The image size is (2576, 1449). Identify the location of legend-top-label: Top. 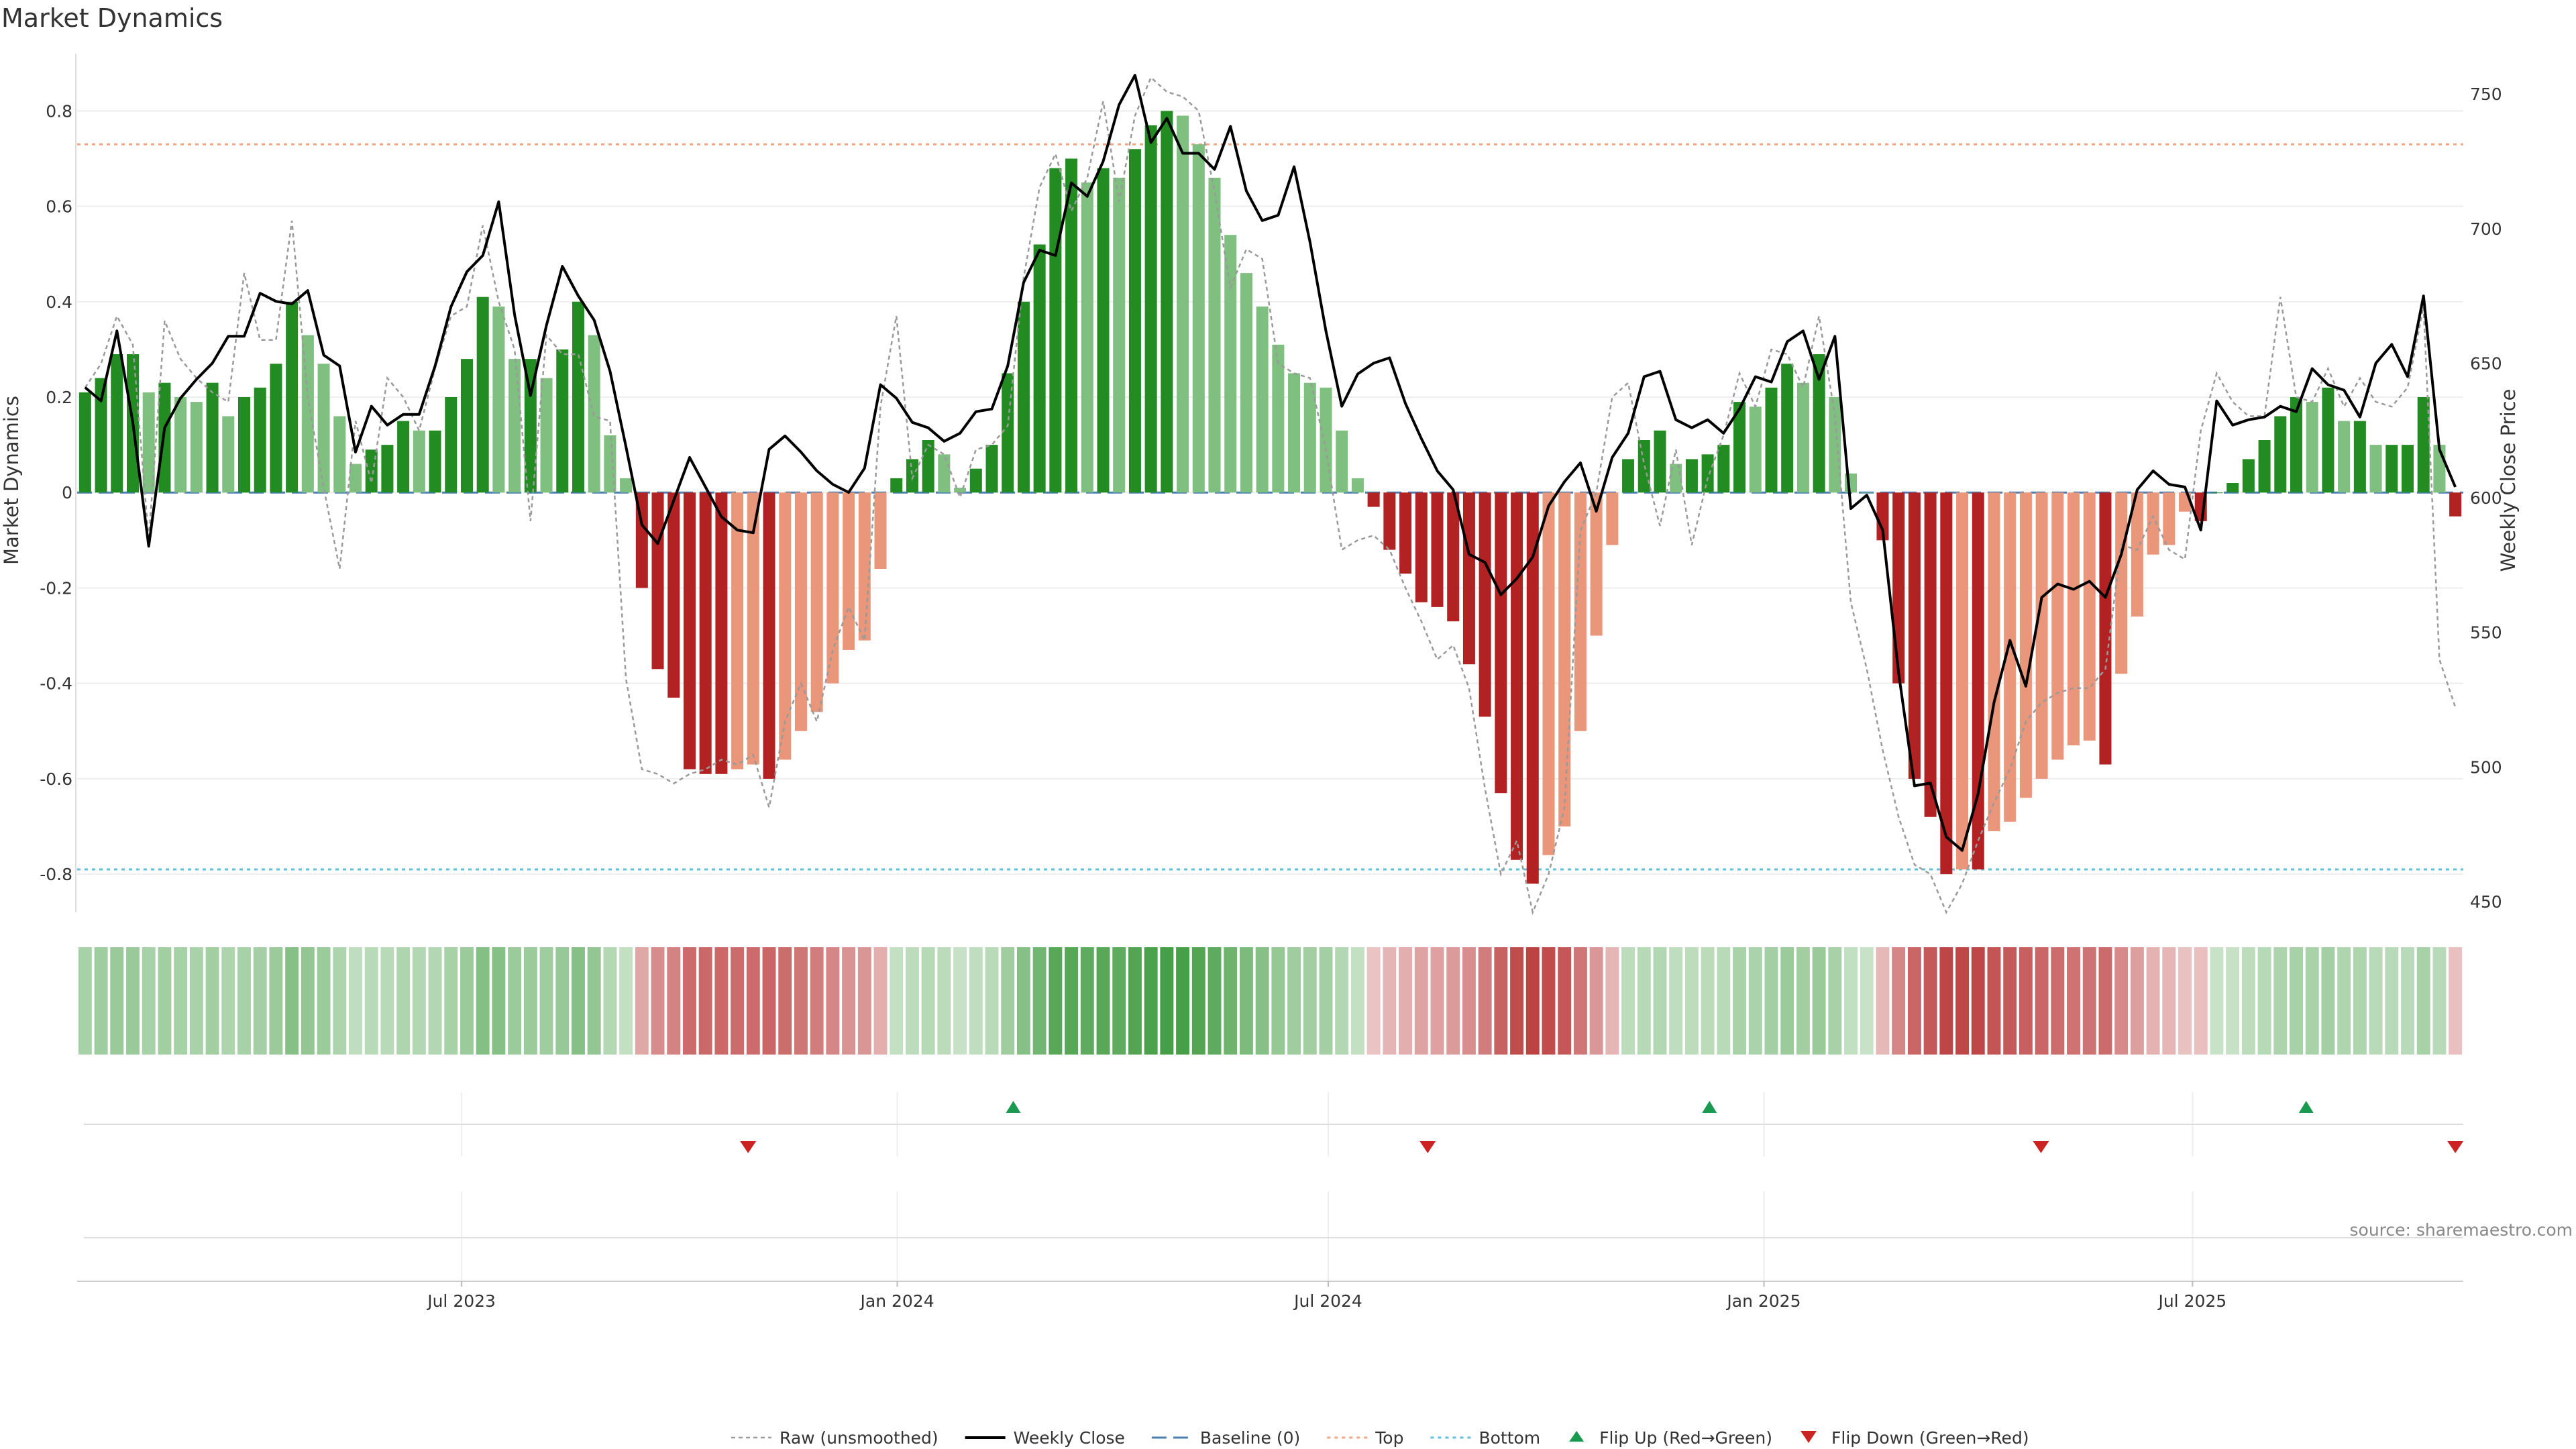
(1389, 1438).